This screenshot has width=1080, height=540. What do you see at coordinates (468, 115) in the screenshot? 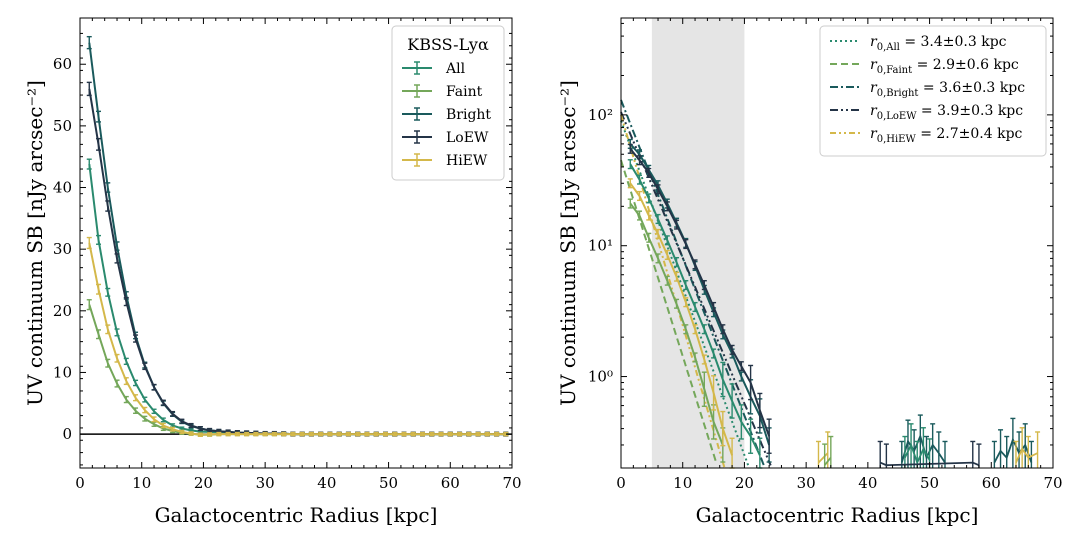
I see `left-legend-label: Bright` at bounding box center [468, 115].